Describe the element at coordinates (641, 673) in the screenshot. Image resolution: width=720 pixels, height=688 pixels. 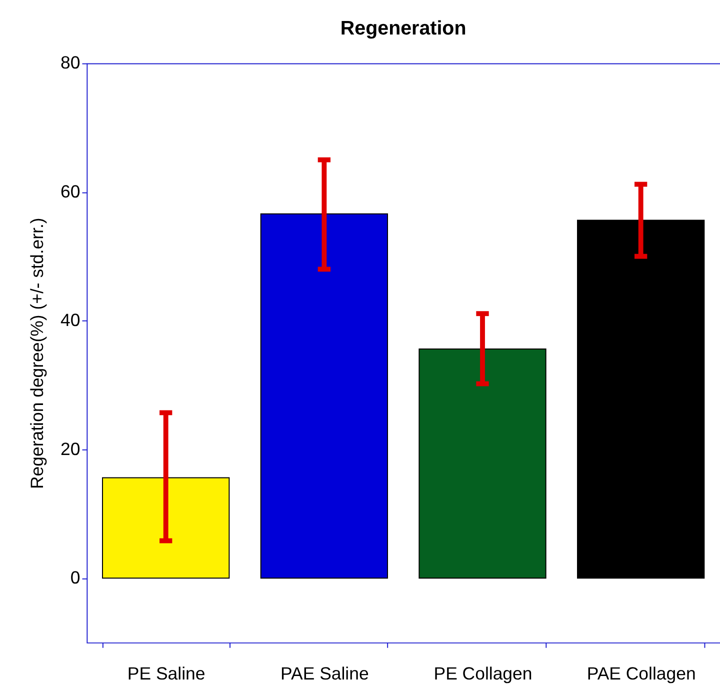
I see `x-tick-label: PAE Collagen` at that location.